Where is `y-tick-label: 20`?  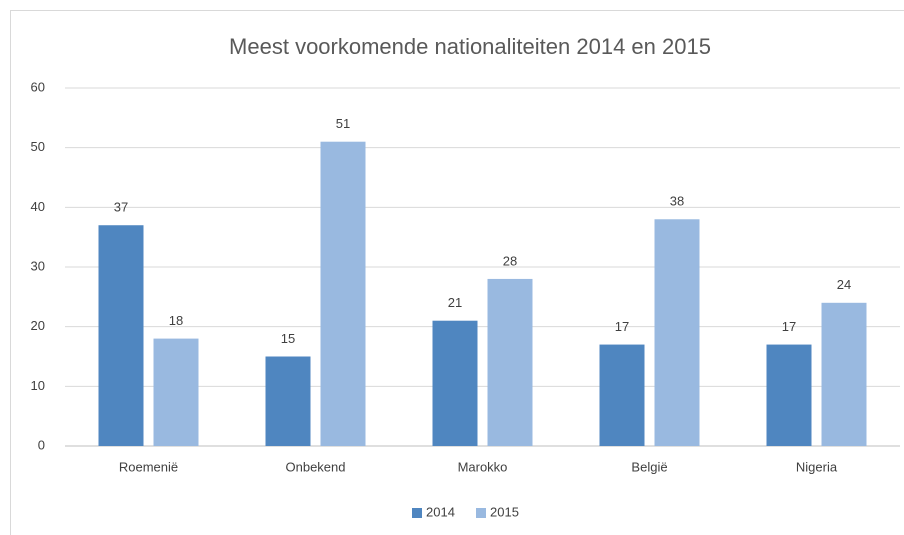 y-tick-label: 20 is located at coordinates (38, 325).